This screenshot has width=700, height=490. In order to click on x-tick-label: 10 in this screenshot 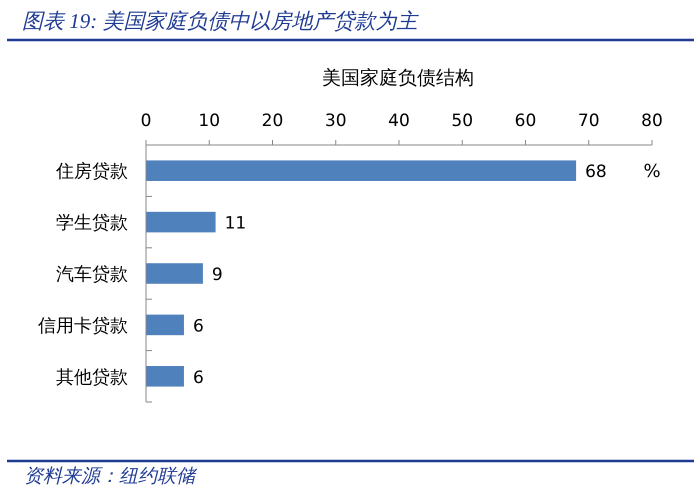, I will do `click(209, 121)`.